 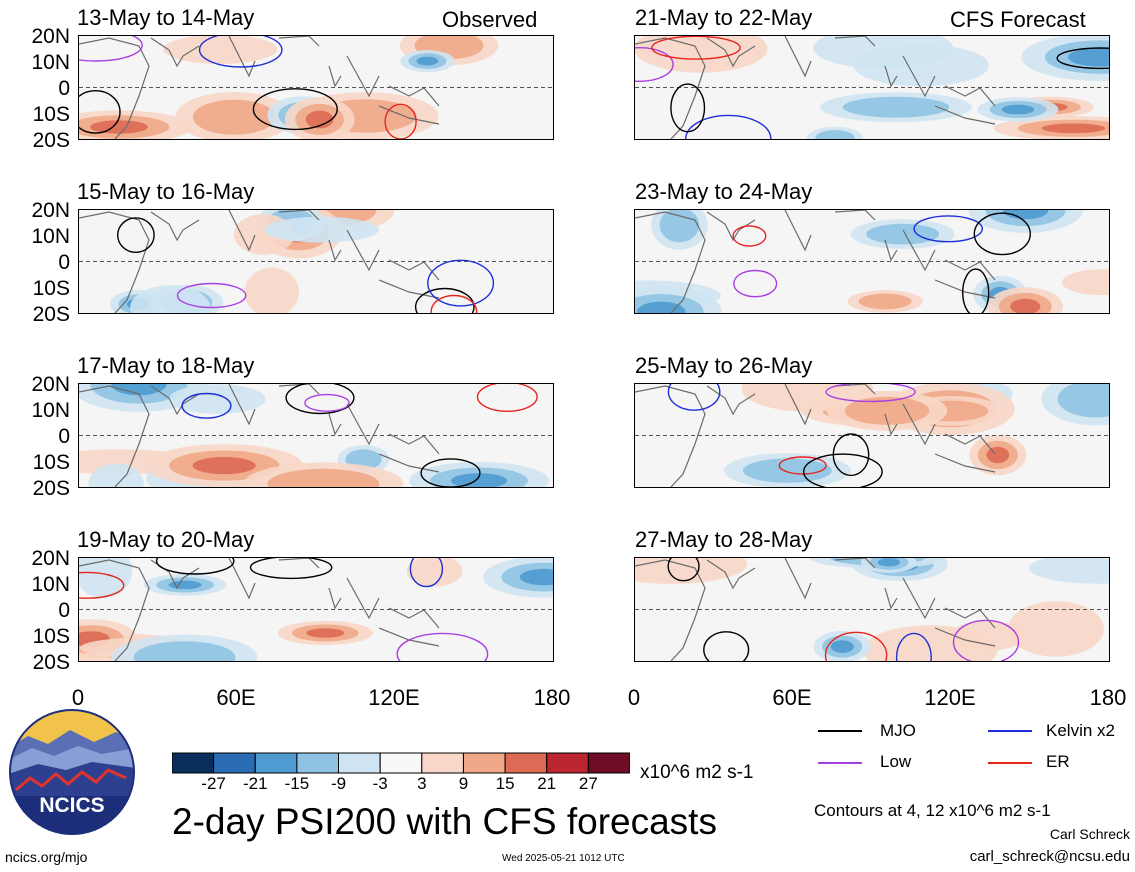 I want to click on colorbar-tick-label: -15, so click(x=297, y=783).